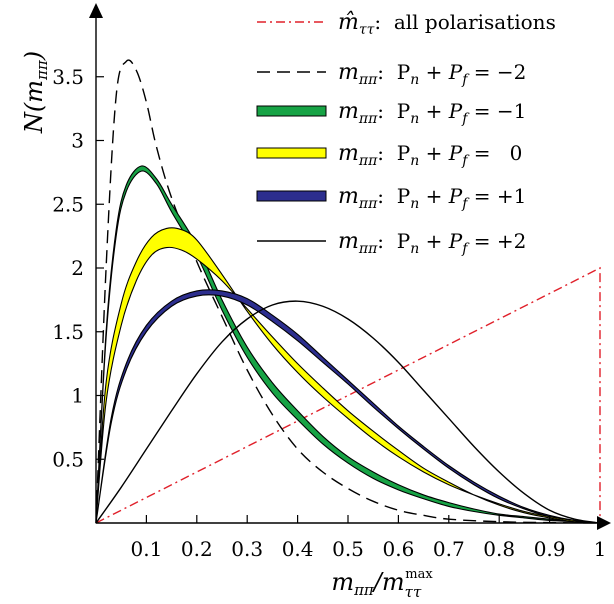  I want to click on legend-entry: mππ: Pn + Pf = −2, so click(391, 74).